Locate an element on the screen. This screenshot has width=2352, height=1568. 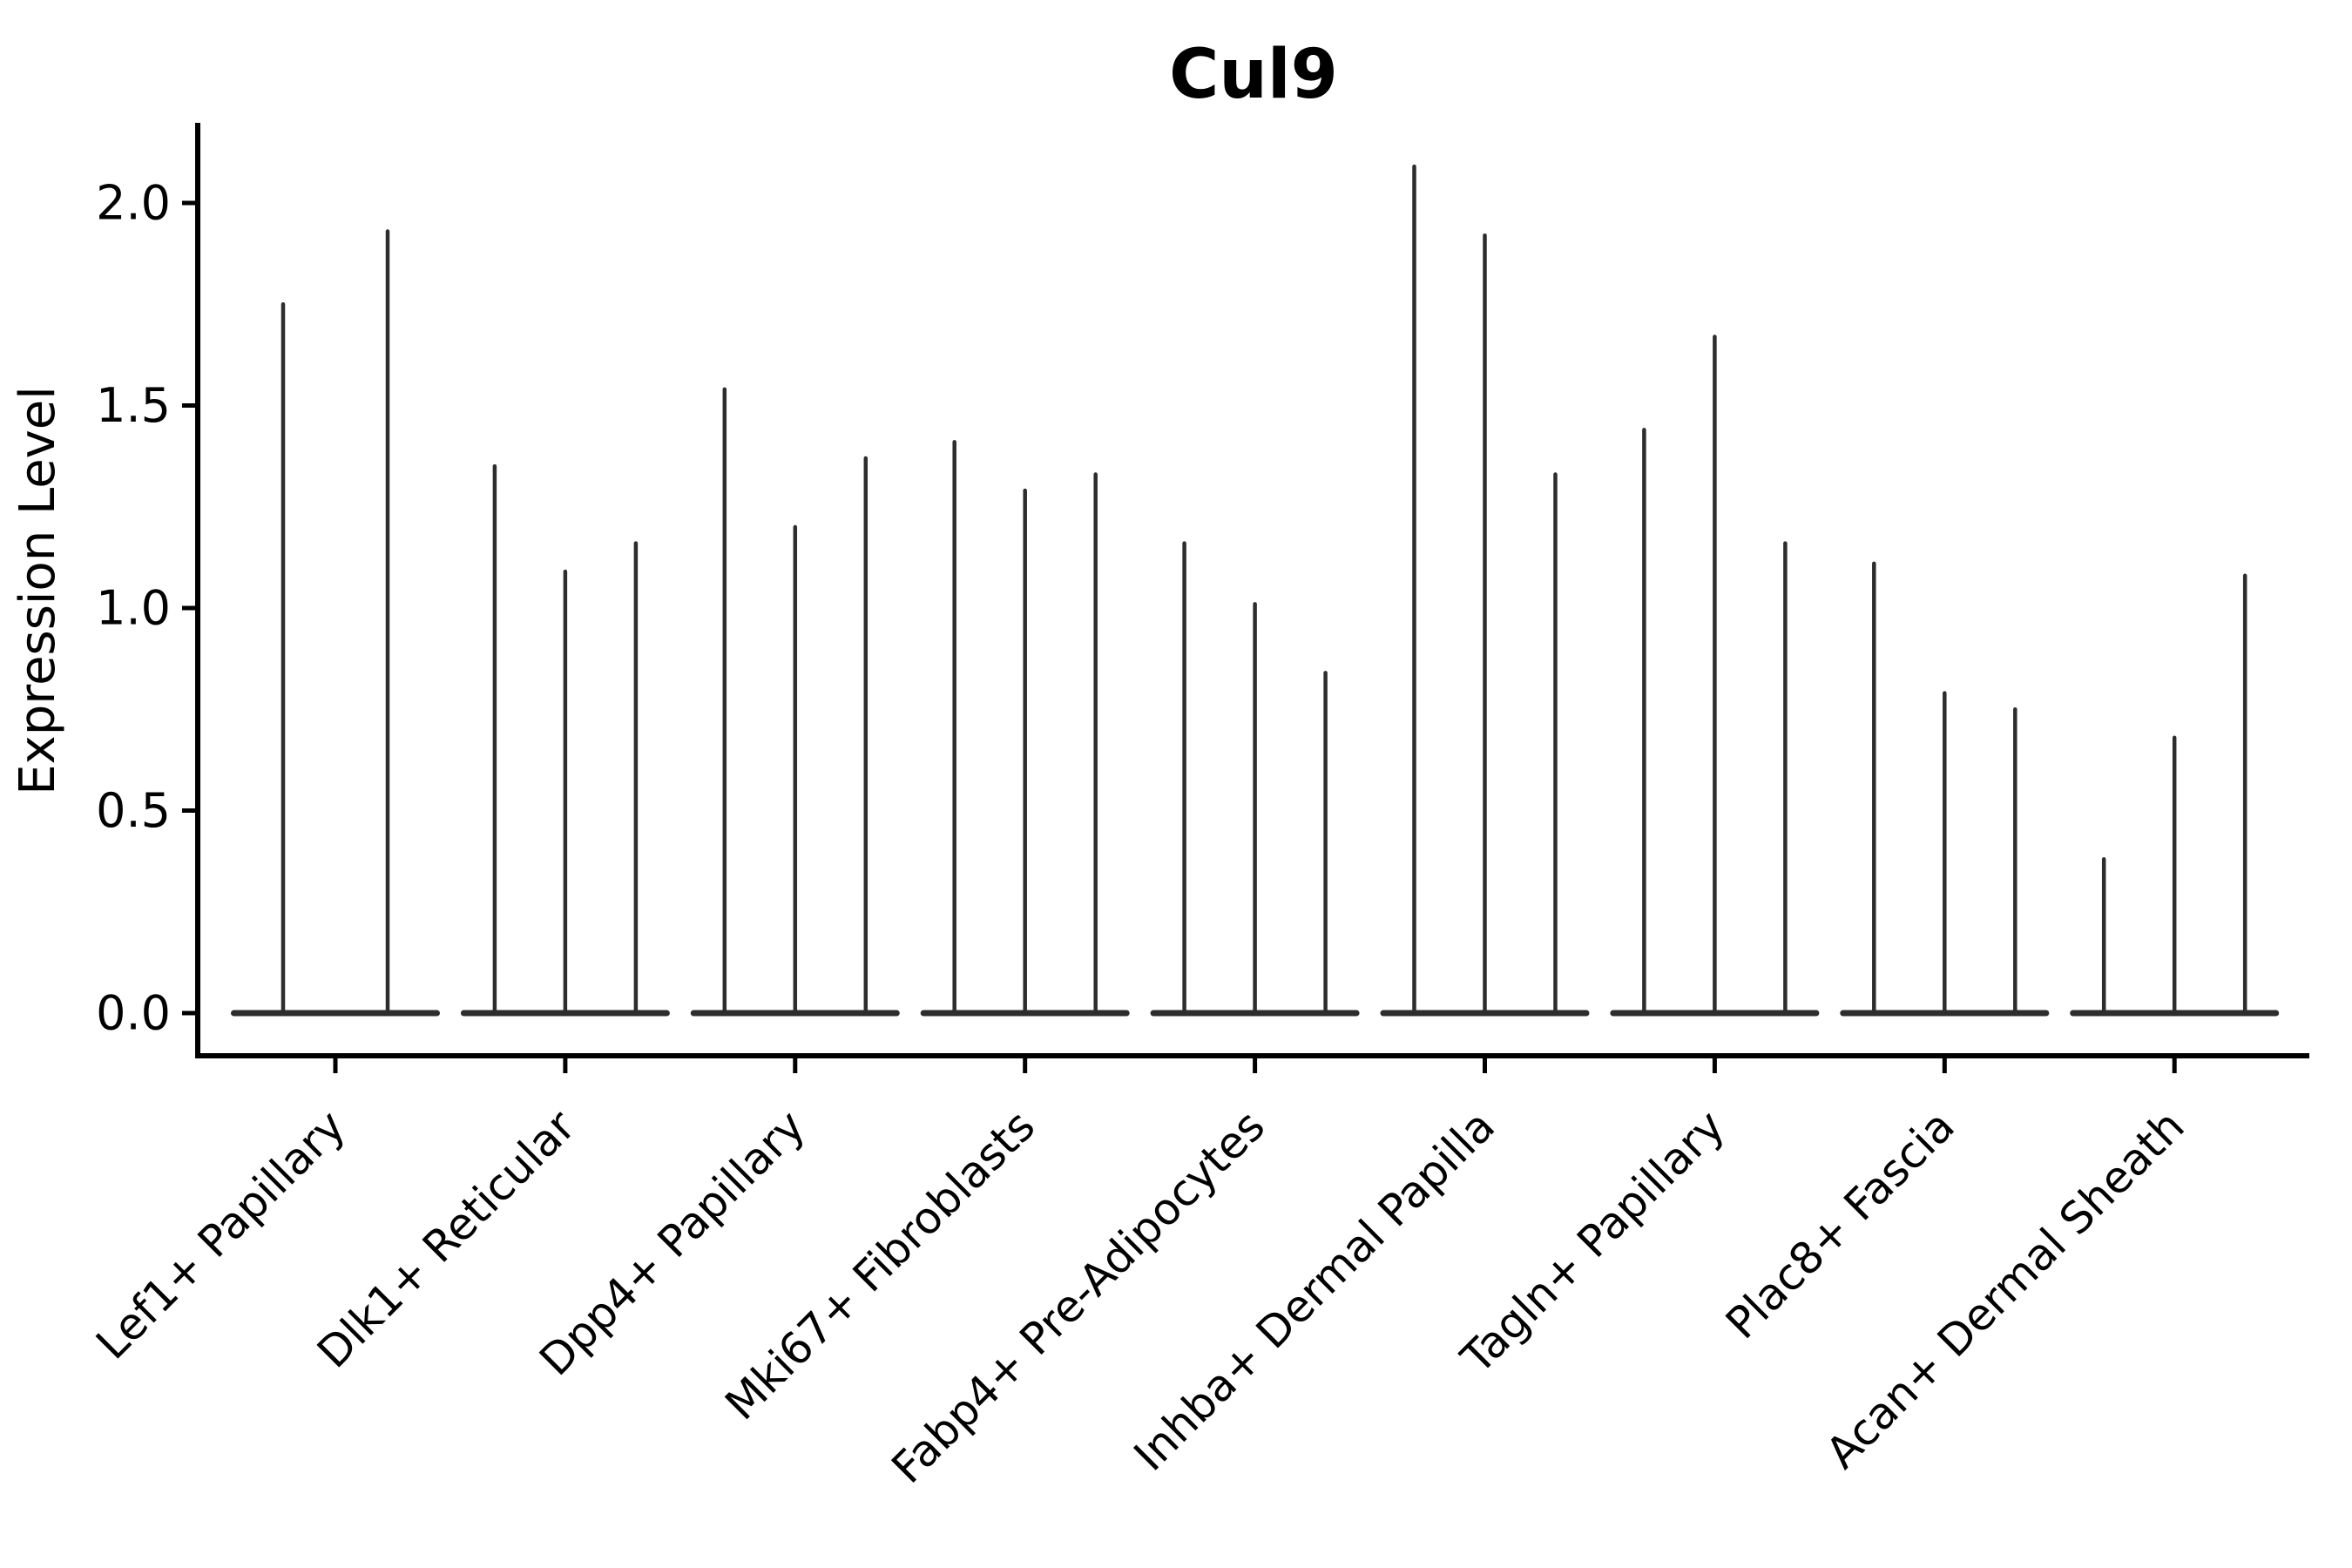
y-tick-label: 2.0 is located at coordinates (134, 204).